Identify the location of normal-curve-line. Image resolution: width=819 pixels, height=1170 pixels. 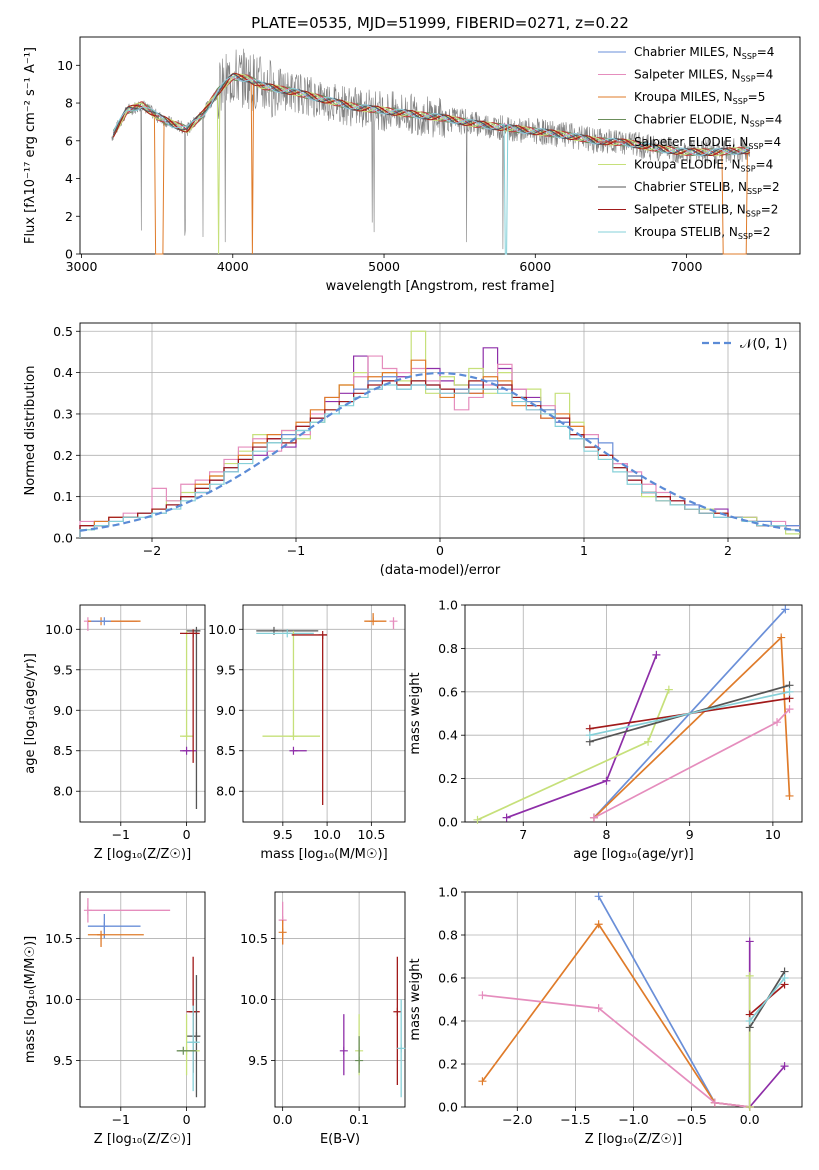
(440, 451).